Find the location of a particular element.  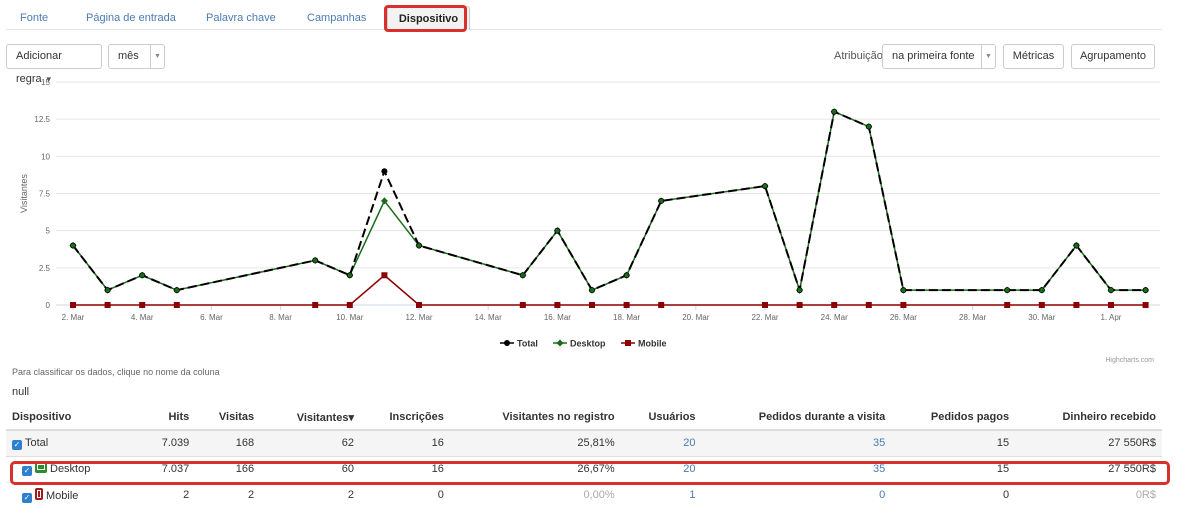

x-tick-label: 4. Mar is located at coordinates (142, 317).